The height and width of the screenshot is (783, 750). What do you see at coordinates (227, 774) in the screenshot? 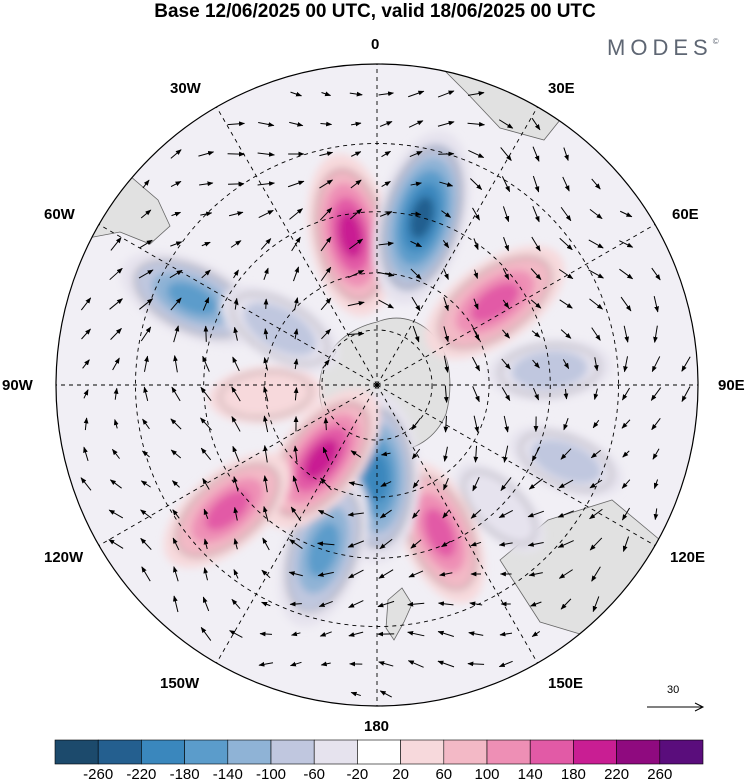
I see `colorbar-tick-label: -140` at bounding box center [227, 774].